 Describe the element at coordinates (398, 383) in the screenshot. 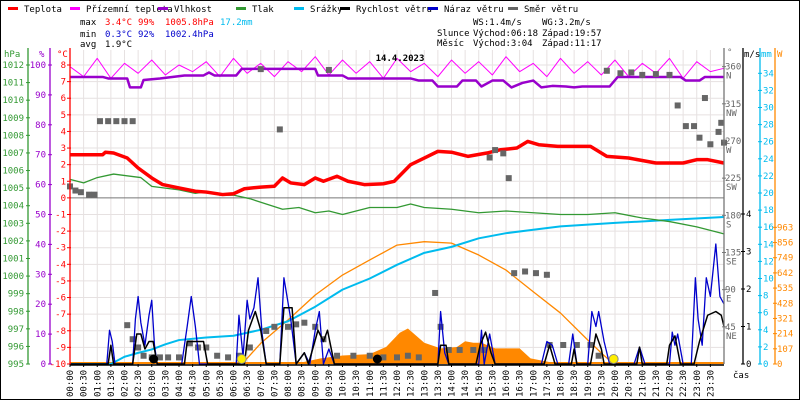

I see `time-label: 12:00` at that location.